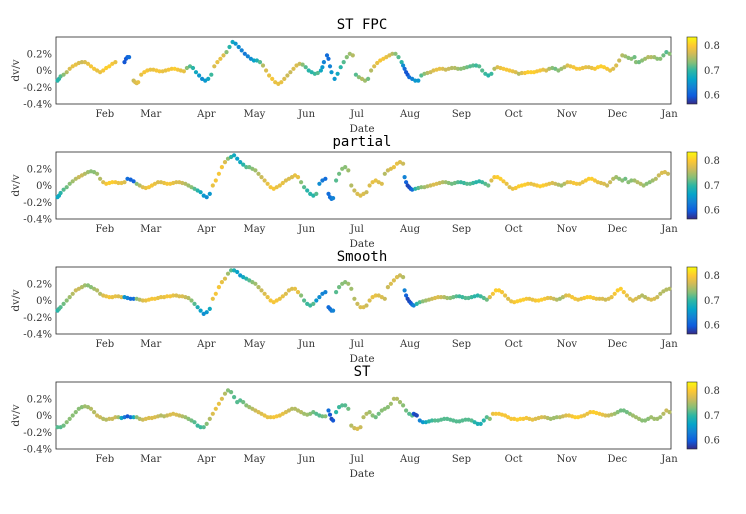 The image size is (746, 514). What do you see at coordinates (37, 105) in the screenshot?
I see `y-tick-label: -0.4%` at bounding box center [37, 105].